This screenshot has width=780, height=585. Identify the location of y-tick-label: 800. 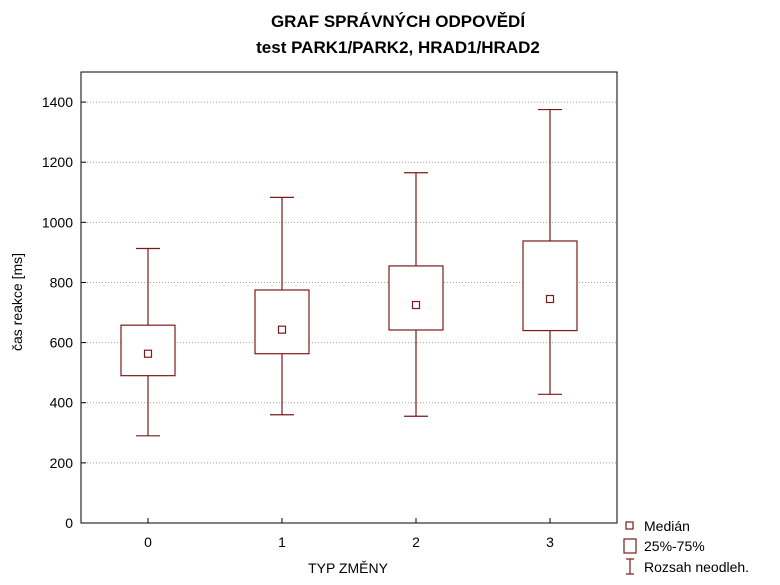
(62, 282).